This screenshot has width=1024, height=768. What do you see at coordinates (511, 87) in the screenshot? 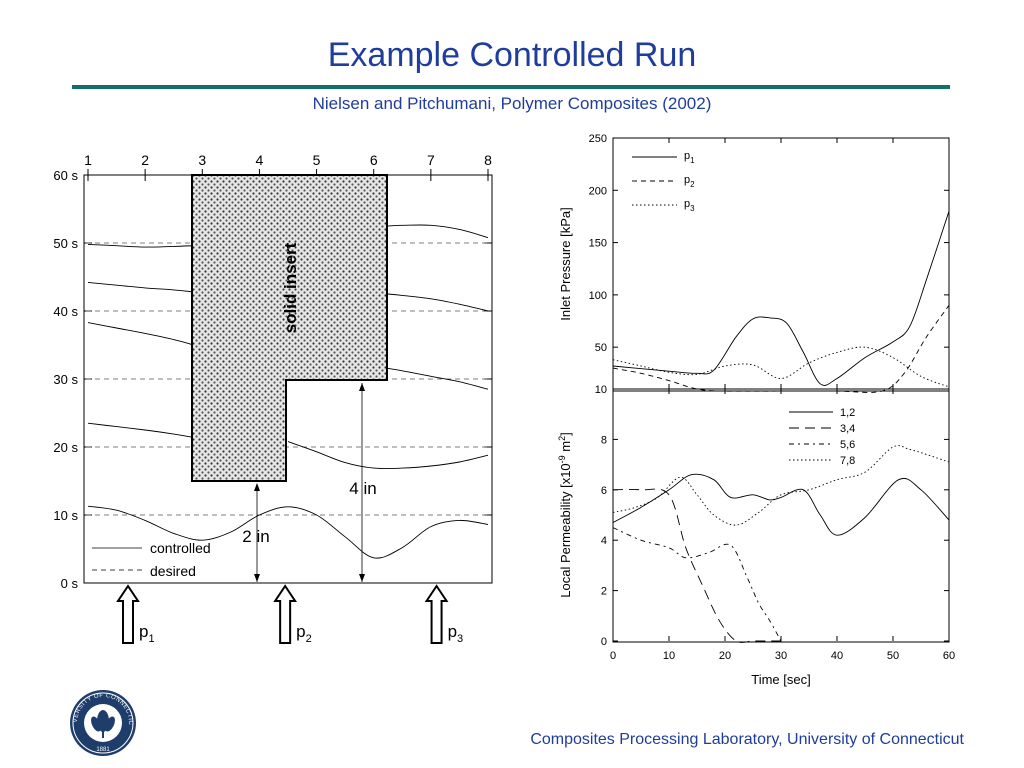
I see `title-divider` at bounding box center [511, 87].